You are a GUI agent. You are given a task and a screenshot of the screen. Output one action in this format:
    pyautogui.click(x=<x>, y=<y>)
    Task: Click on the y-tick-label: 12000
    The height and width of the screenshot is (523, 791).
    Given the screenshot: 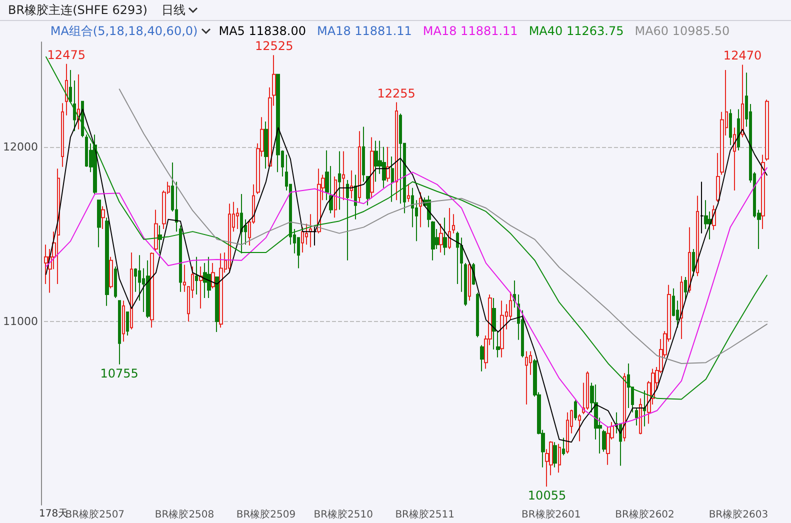 What is the action you would take?
    pyautogui.click(x=20, y=147)
    